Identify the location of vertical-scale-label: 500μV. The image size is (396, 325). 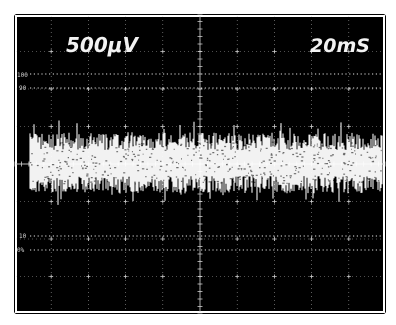
(102, 45).